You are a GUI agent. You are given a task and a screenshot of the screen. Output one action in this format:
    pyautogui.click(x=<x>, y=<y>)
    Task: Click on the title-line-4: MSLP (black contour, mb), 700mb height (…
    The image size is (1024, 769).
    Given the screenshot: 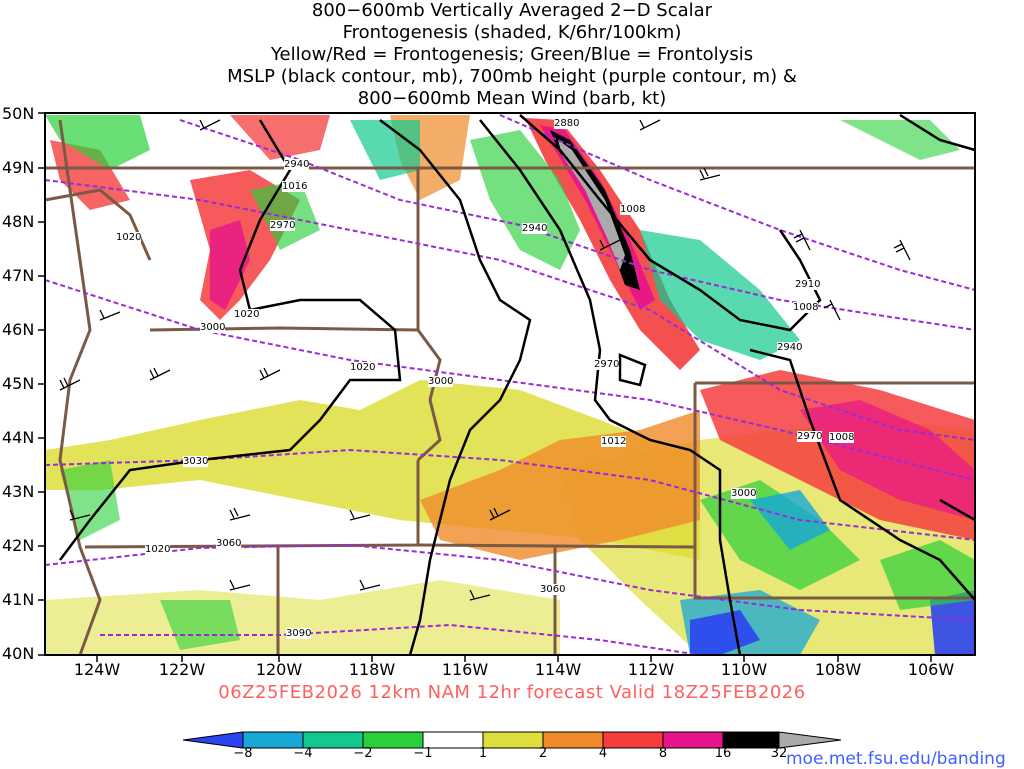 What is the action you would take?
    pyautogui.click(x=512, y=76)
    